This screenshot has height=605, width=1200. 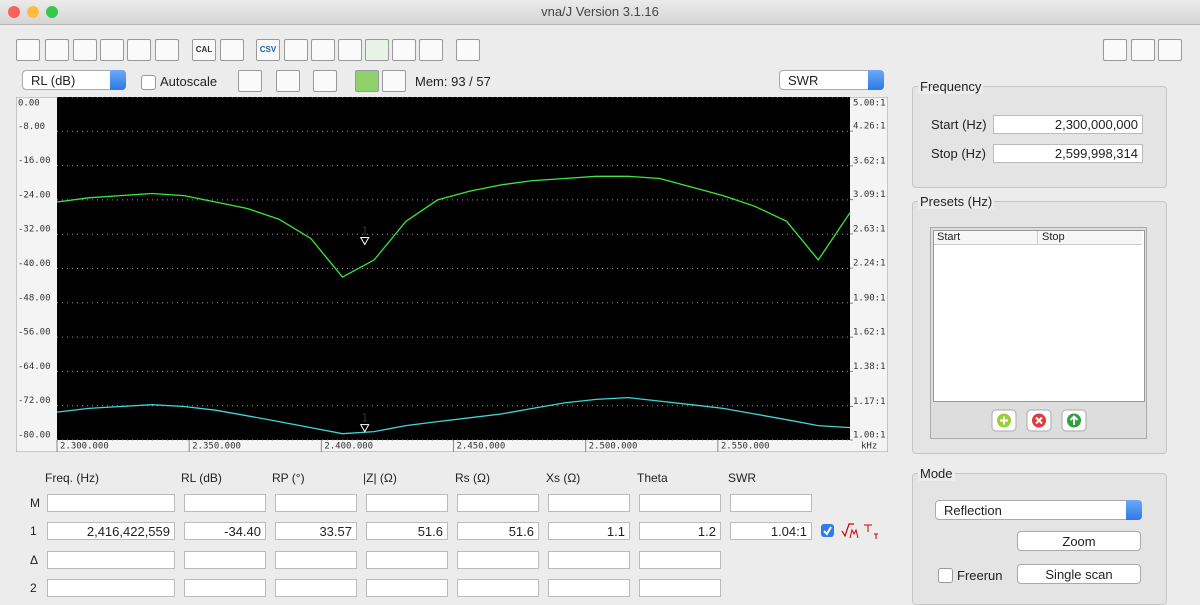 What do you see at coordinates (869, 104) in the screenshot?
I see `y2-tick-label: 5.00:1` at bounding box center [869, 104].